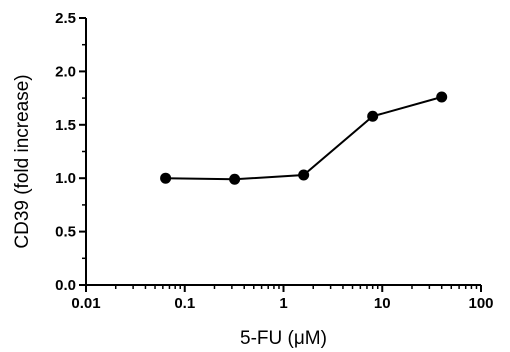 This screenshot has height=352, width=510. What do you see at coordinates (283, 338) in the screenshot?
I see `x-axis-title: 5-FU (μM)` at bounding box center [283, 338].